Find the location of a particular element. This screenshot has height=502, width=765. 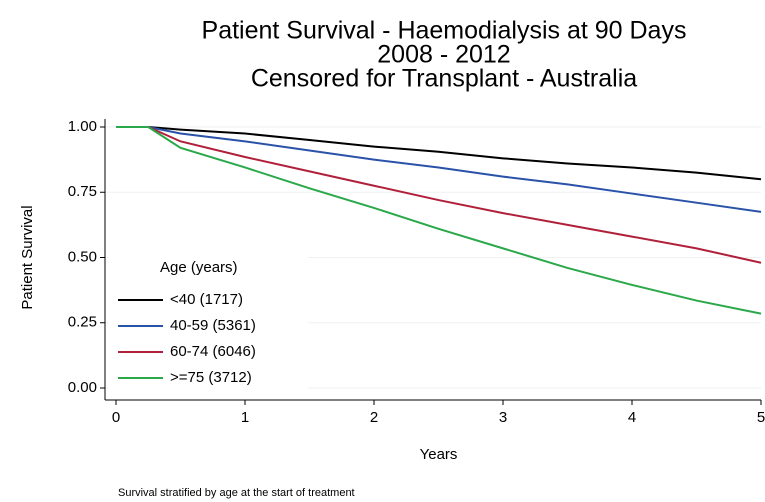

x-tick-label: 2 is located at coordinates (374, 417).